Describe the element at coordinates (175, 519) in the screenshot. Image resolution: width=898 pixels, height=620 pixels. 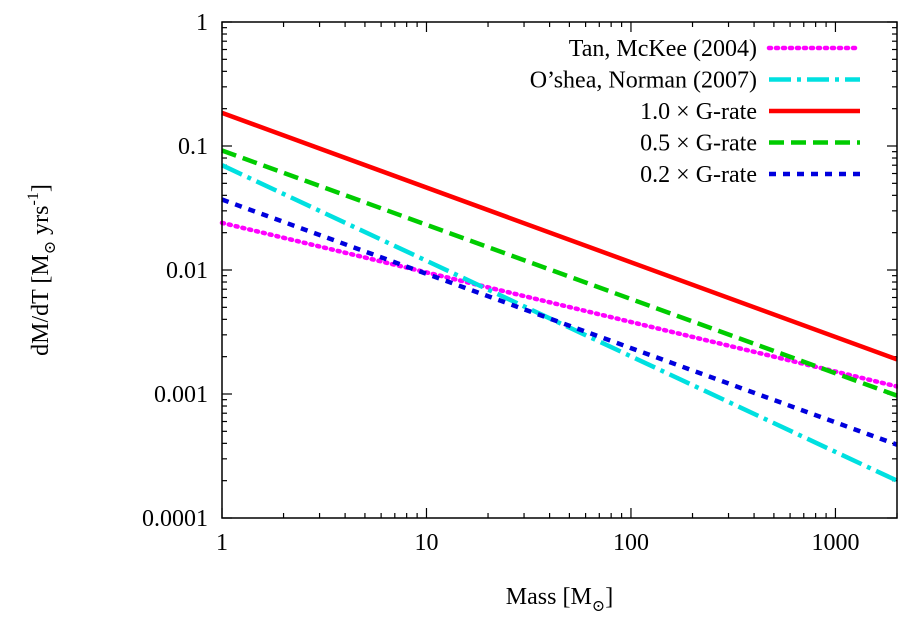
I see `y-tick-label: 0.0001` at that location.